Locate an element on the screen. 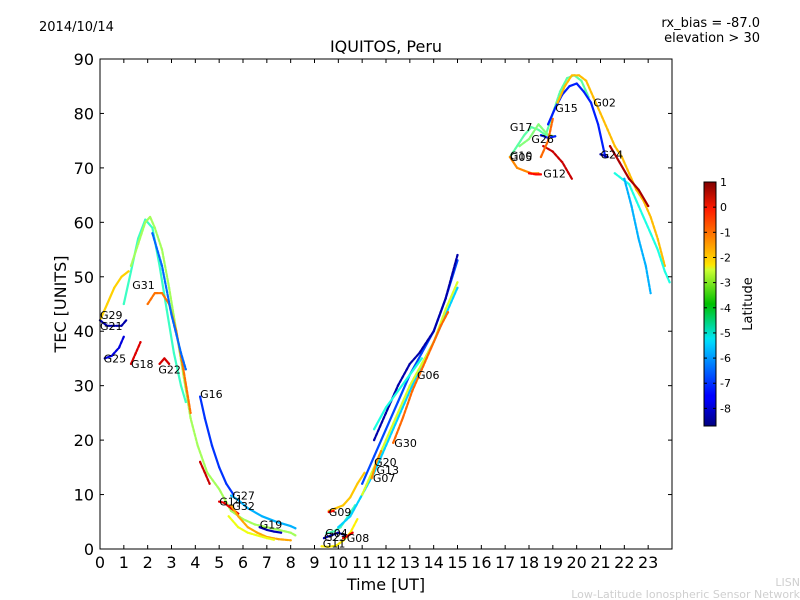 This screenshot has width=800, height=600. x-tick-label: 13 is located at coordinates (410, 562).